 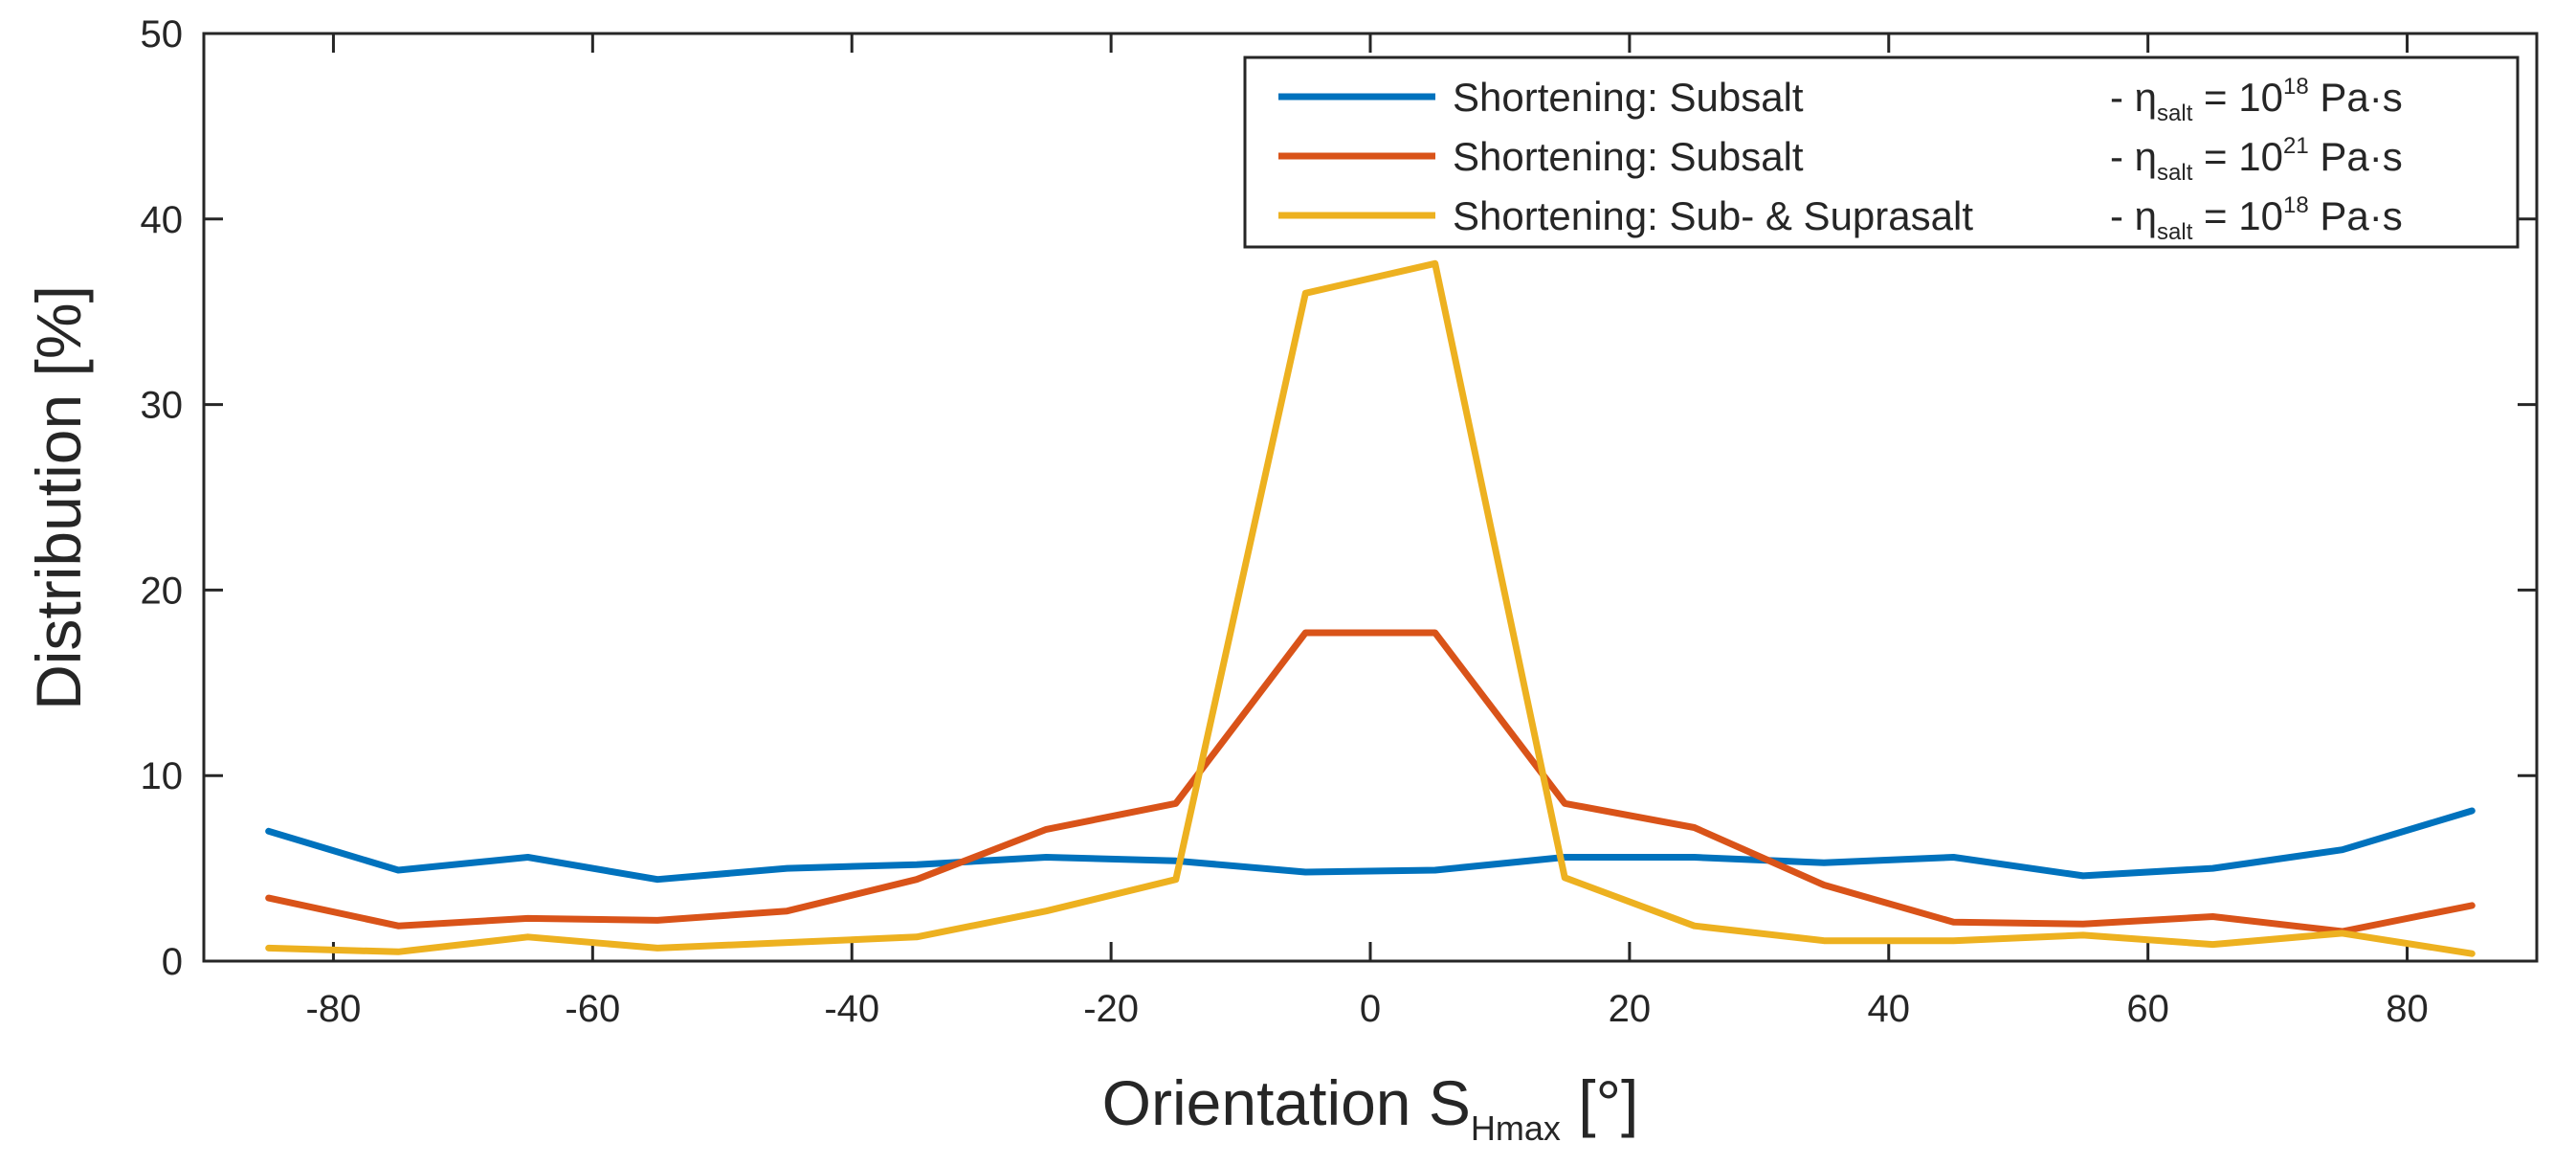 I want to click on x-tick-label: -40, so click(x=851, y=1009).